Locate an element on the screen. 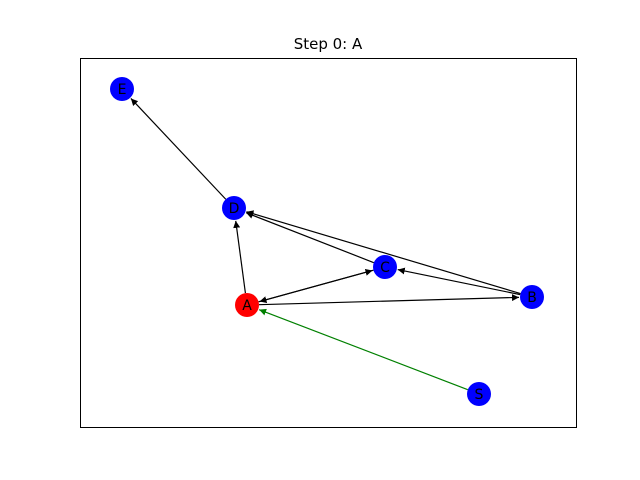  node-label-d: D is located at coordinates (234, 209).